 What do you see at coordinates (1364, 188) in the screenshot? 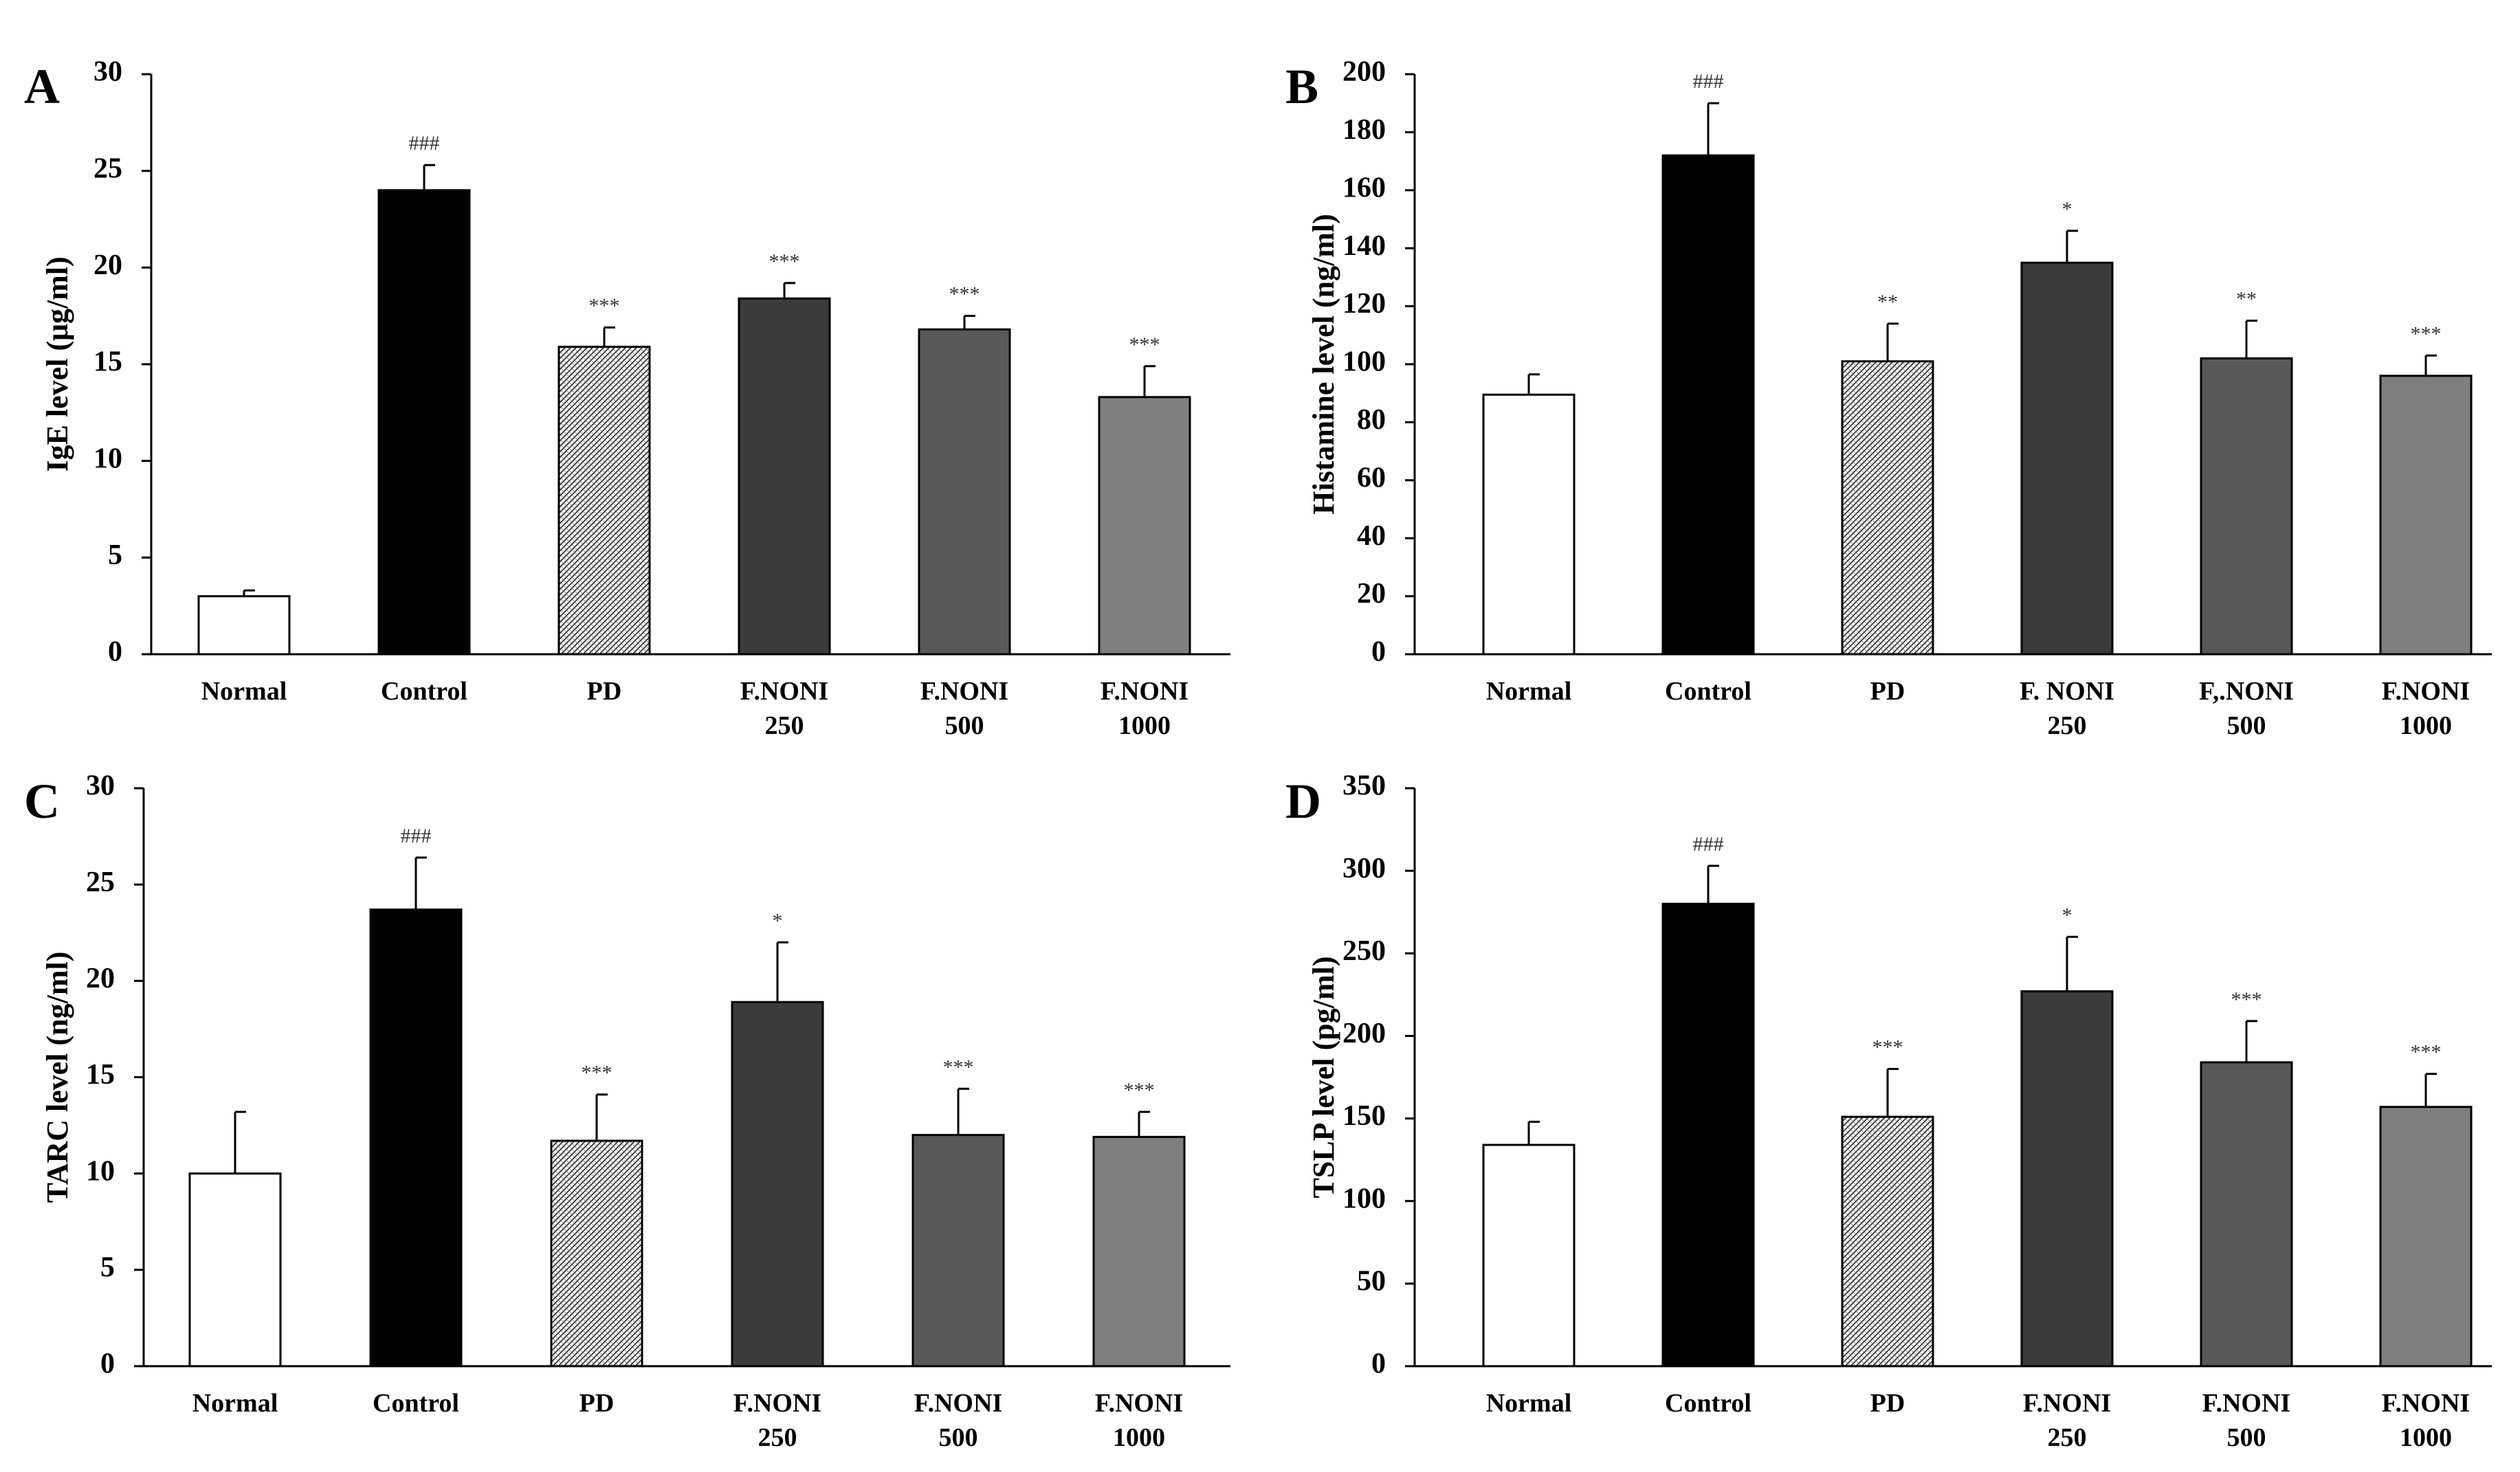
I see `y-tick-label: 160` at bounding box center [1364, 188].